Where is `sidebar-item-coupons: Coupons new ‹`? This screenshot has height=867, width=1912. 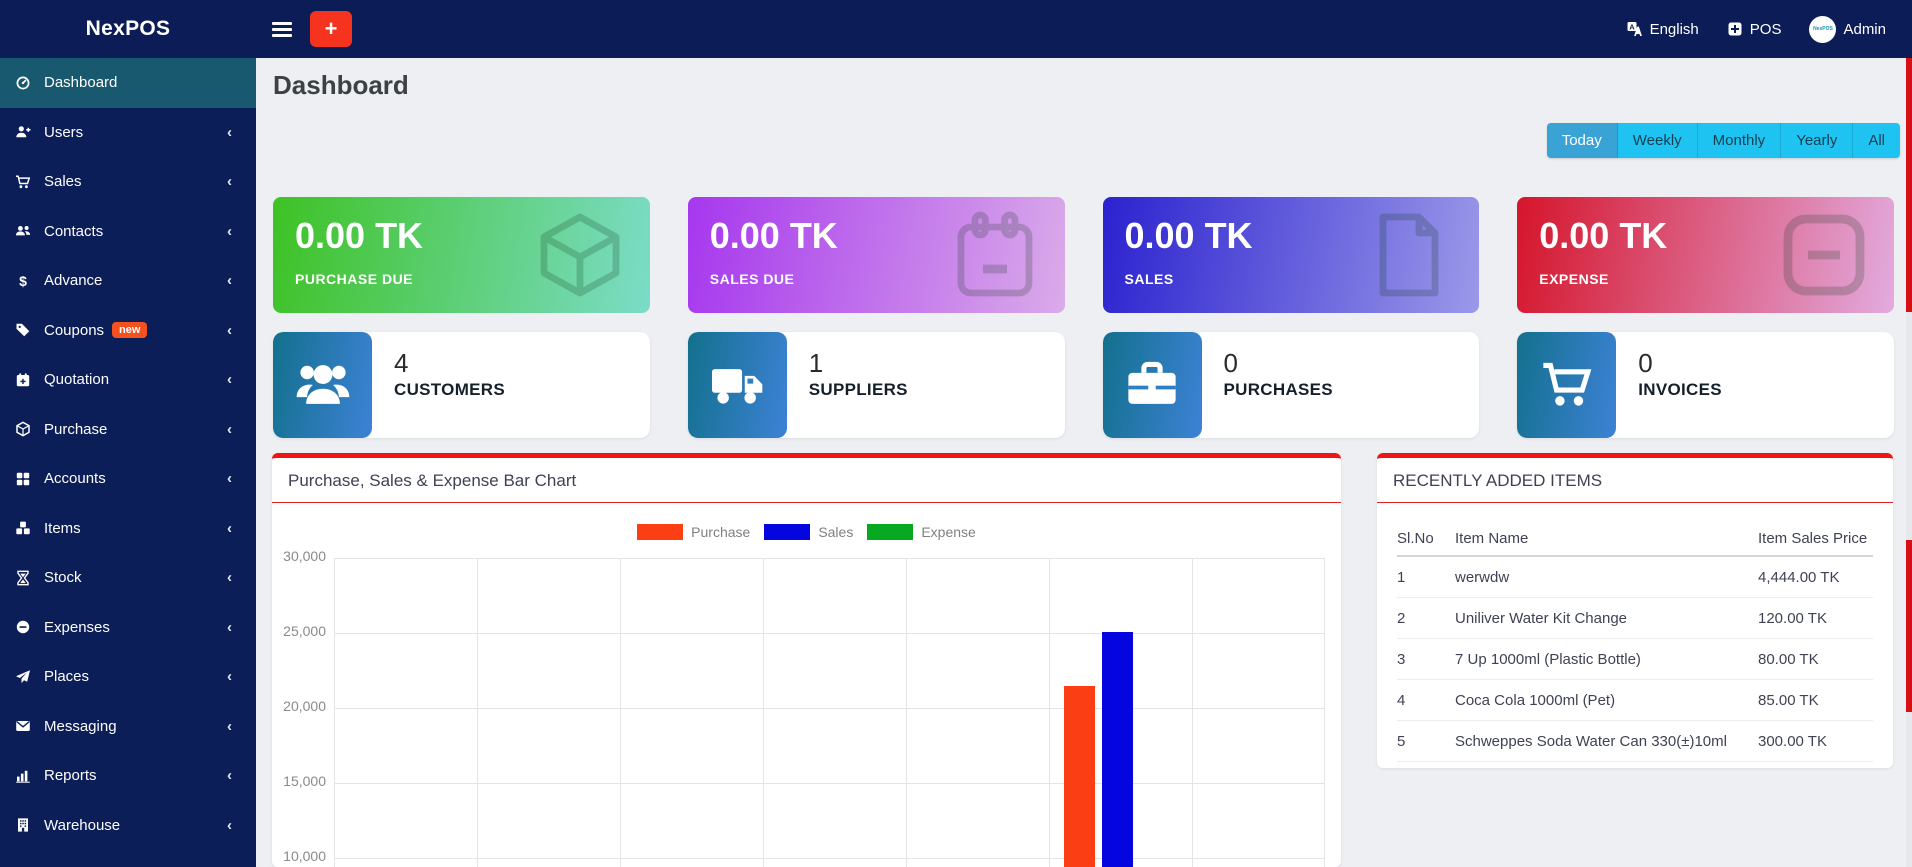 sidebar-item-coupons: Coupons new ‹ is located at coordinates (128, 331).